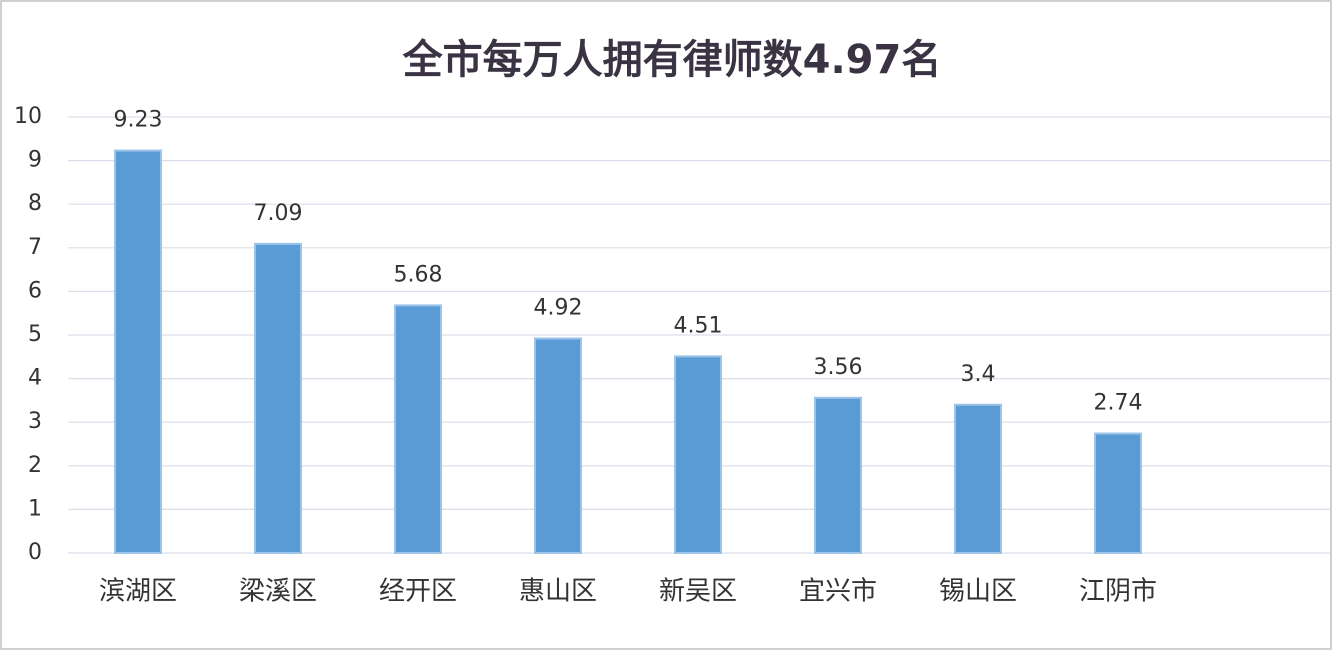 Image resolution: width=1332 pixels, height=650 pixels. I want to click on x-tick-label: 新吴区, so click(698, 592).